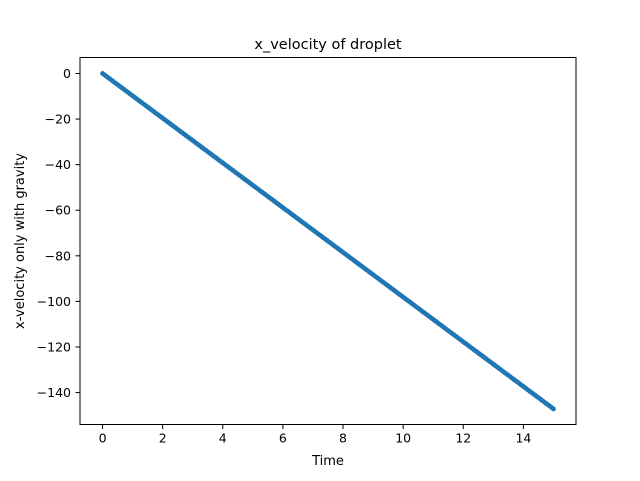 This screenshot has height=481, width=640. Describe the element at coordinates (58, 164) in the screenshot. I see `y-tick-label: −40` at that location.